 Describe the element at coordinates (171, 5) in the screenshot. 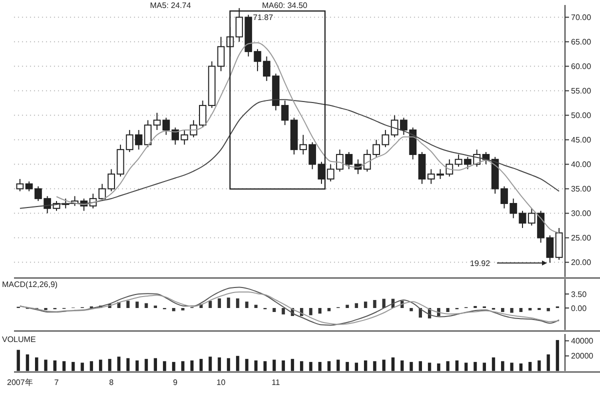

I see `annotation: MA5: 24.74` at that location.